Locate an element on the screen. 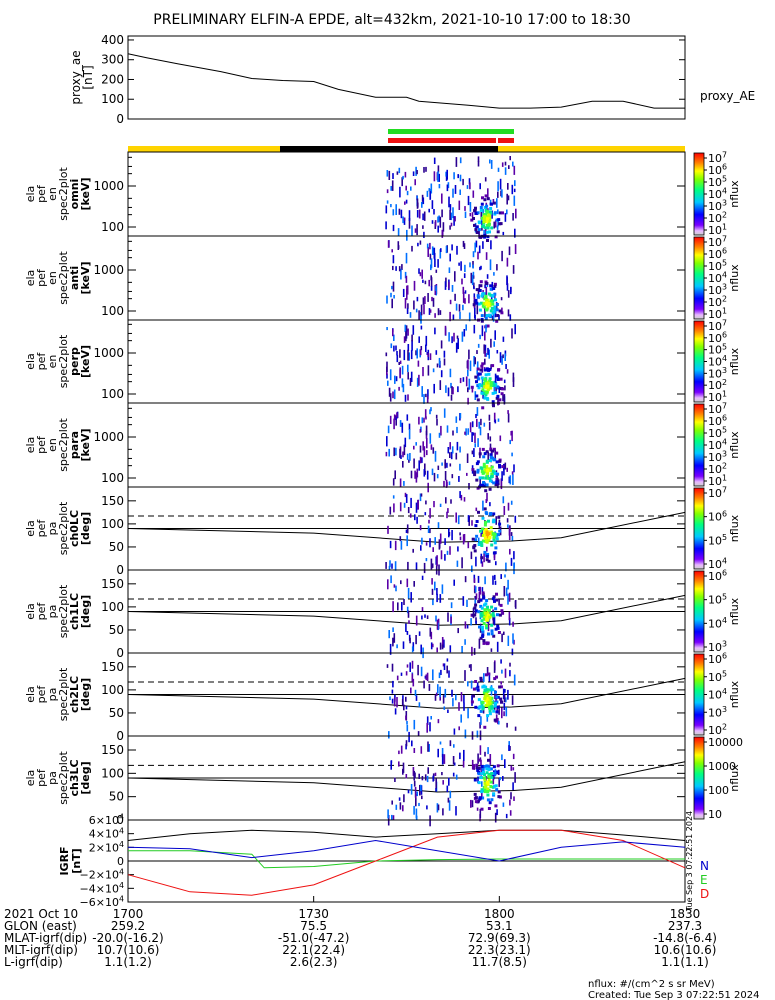 Image resolution: width=775 pixels, height=1000 pixels. panel-ylabel: para is located at coordinates (74, 445).